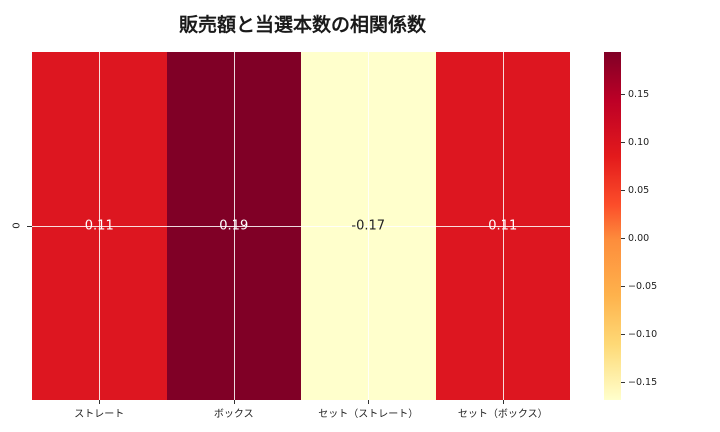  I want to click on x-axis: ストレート ボックス セット（ストレート） セット（ボックス）, so click(301, 410).